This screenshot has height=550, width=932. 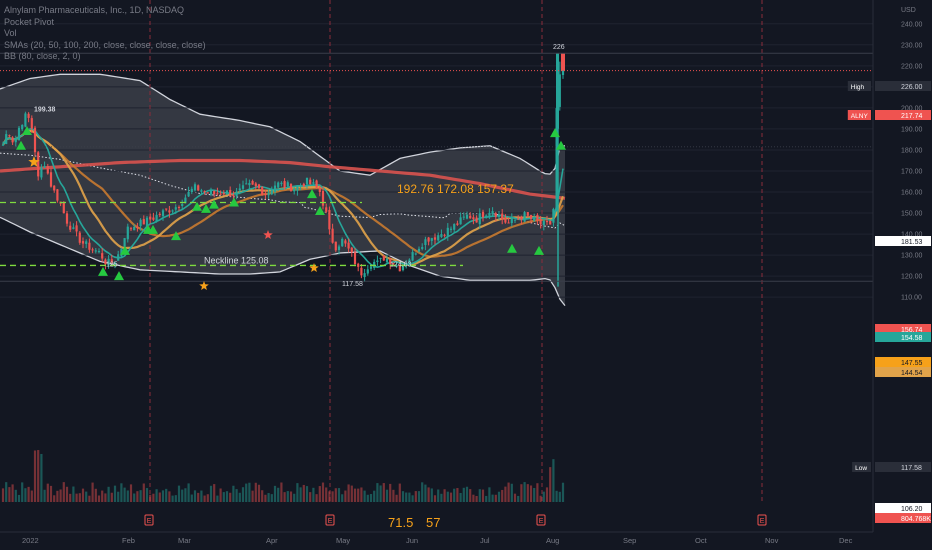 I want to click on x-tick-label: 2022, so click(x=30, y=540).